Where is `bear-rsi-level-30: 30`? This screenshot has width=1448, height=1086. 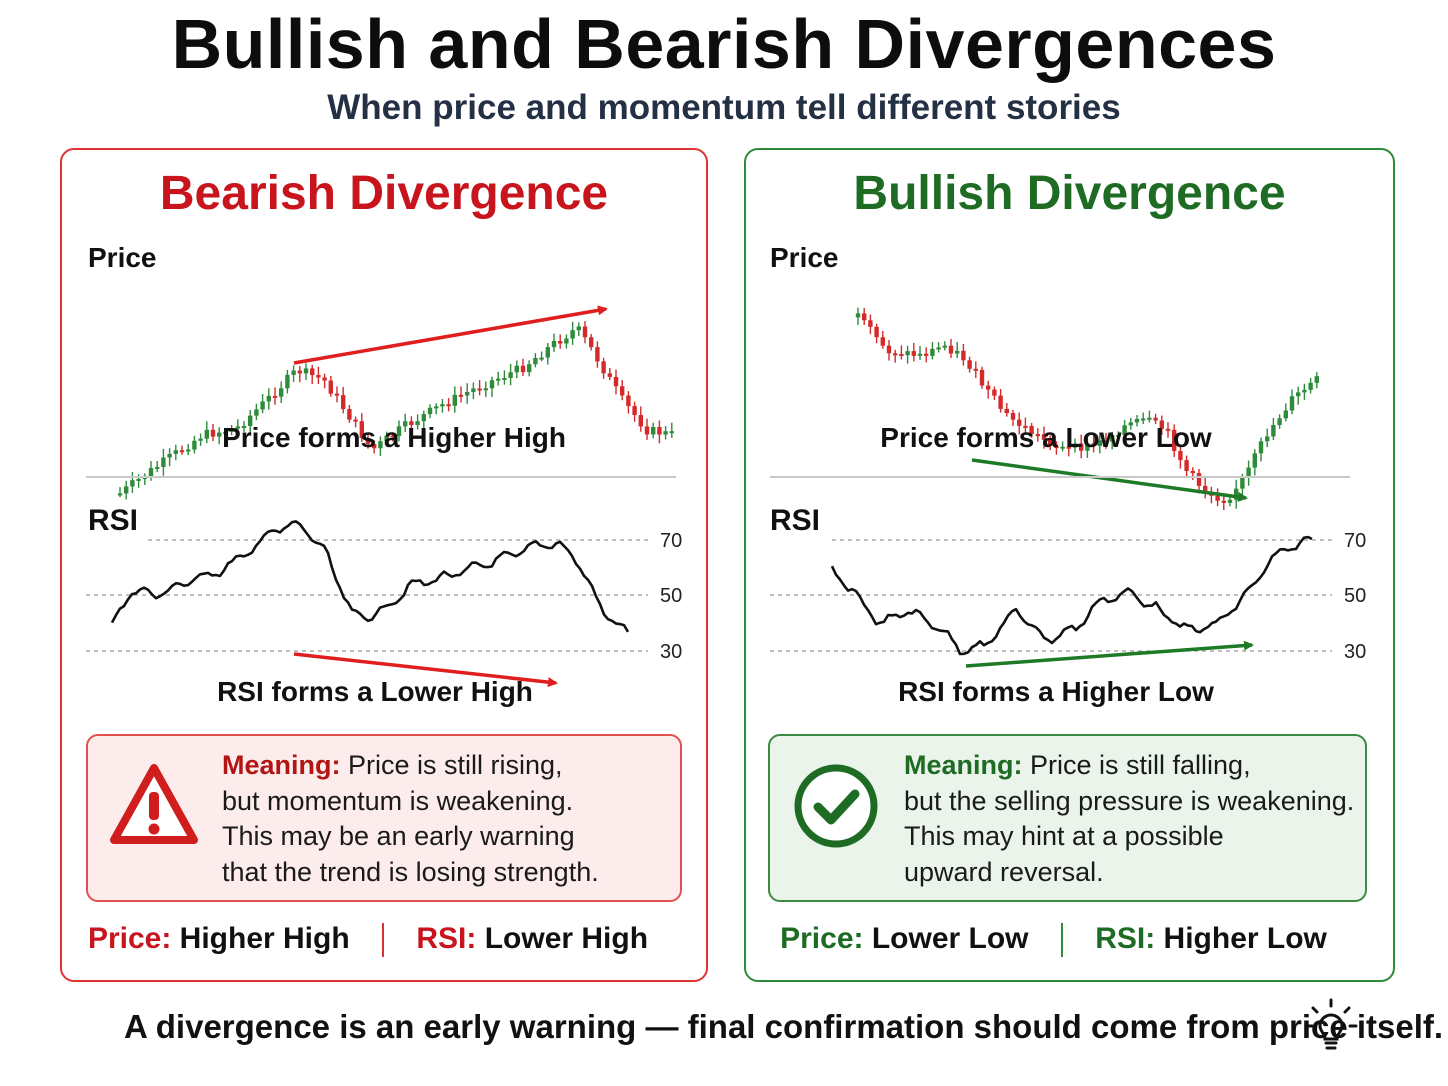
bear-rsi-level-30: 30 is located at coordinates (671, 652).